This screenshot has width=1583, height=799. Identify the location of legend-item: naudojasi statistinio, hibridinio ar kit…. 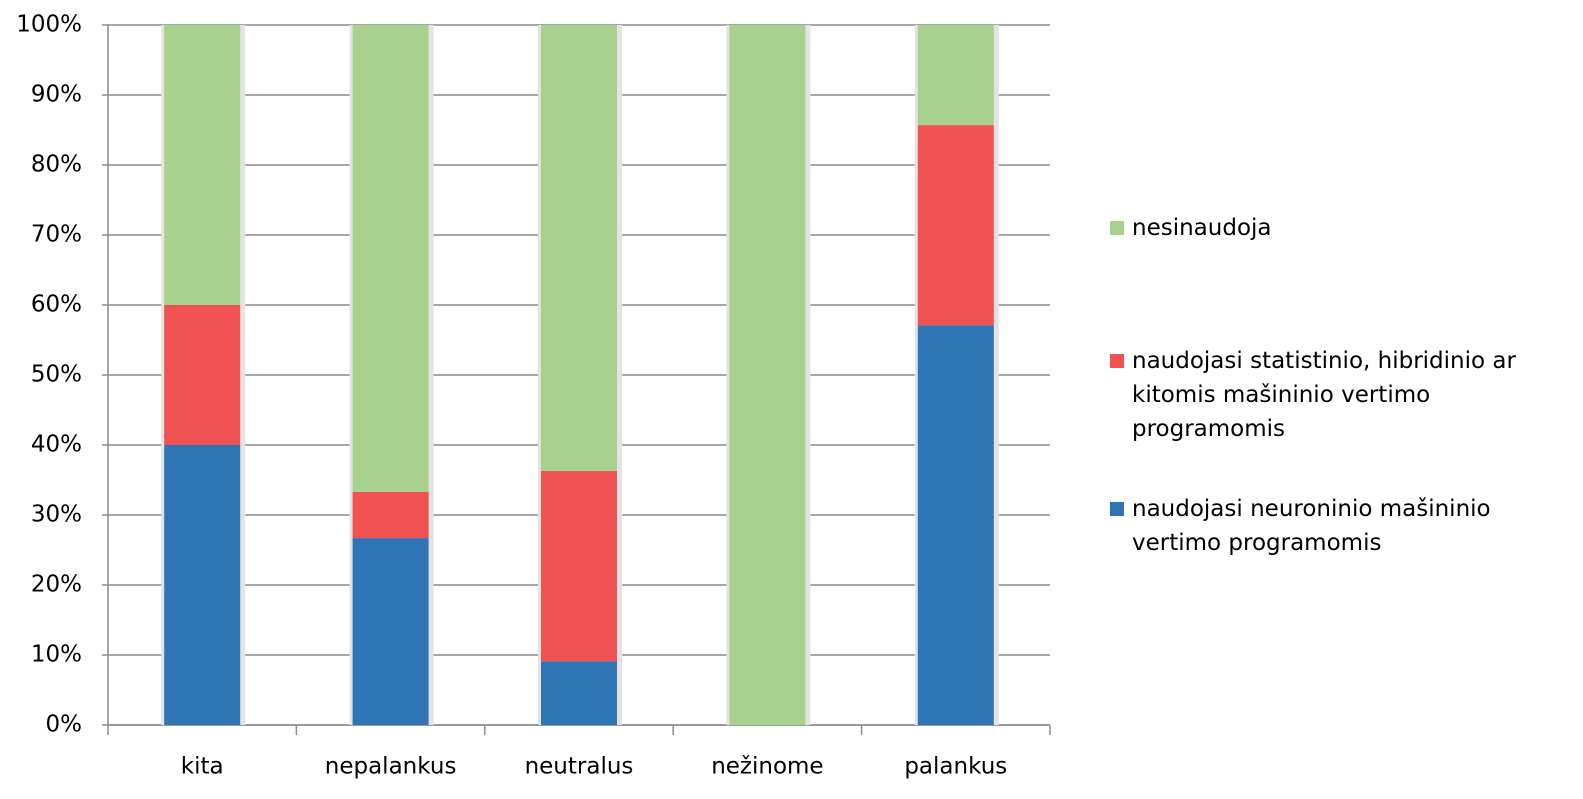
(1342, 395).